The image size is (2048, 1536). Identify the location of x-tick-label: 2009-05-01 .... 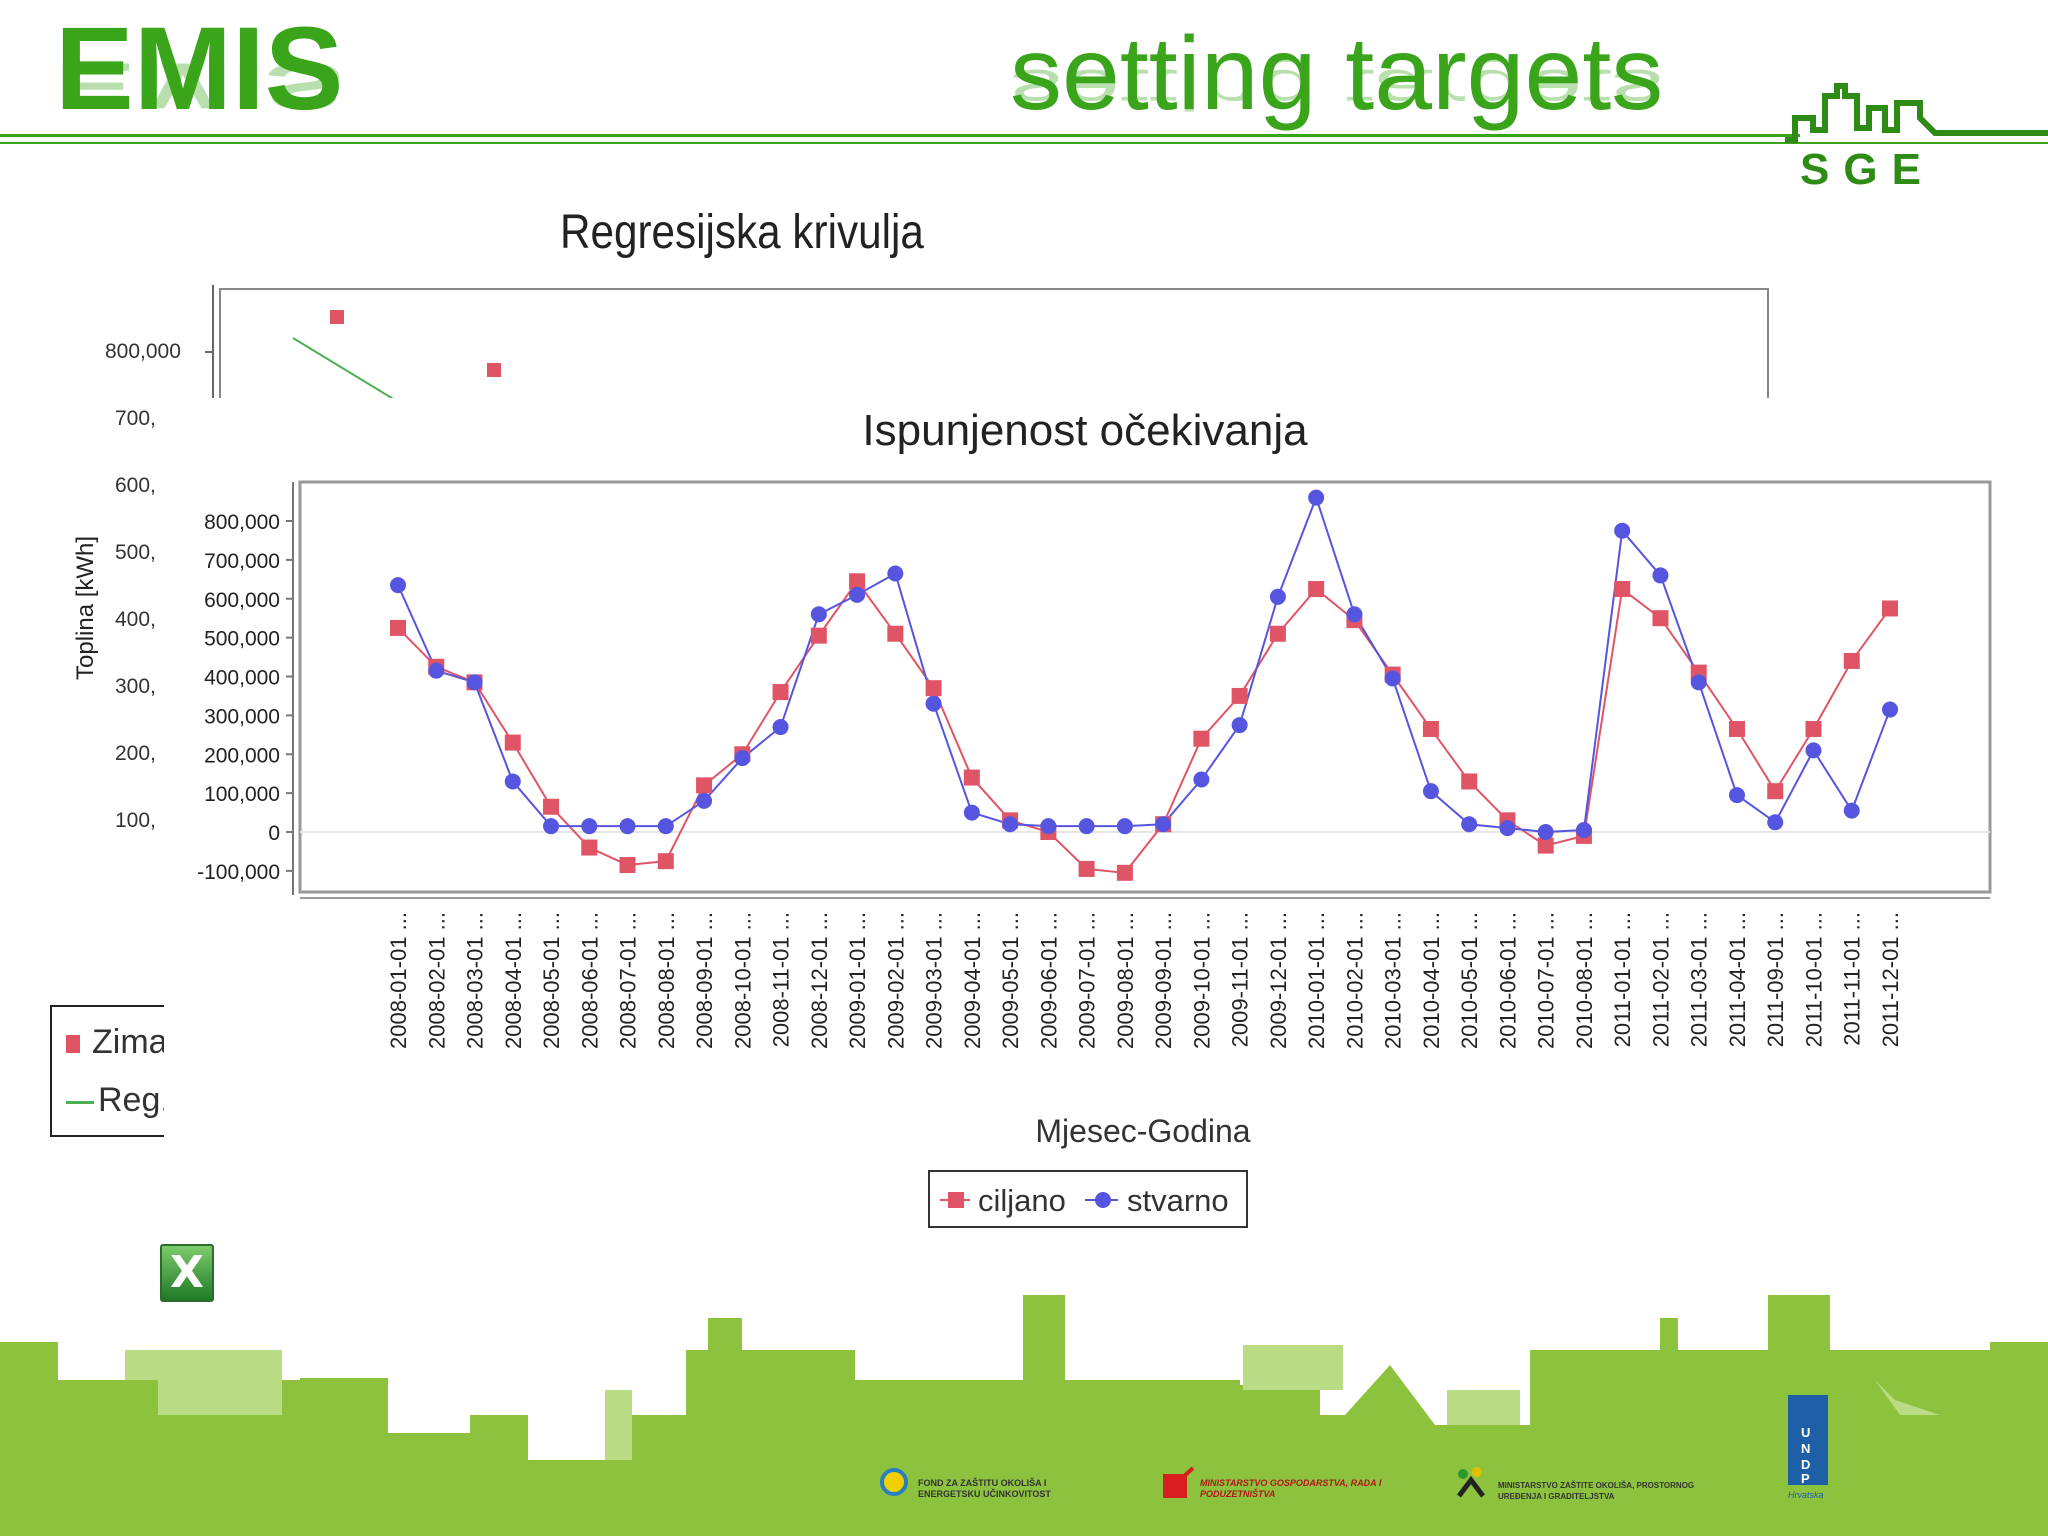
(1010, 980).